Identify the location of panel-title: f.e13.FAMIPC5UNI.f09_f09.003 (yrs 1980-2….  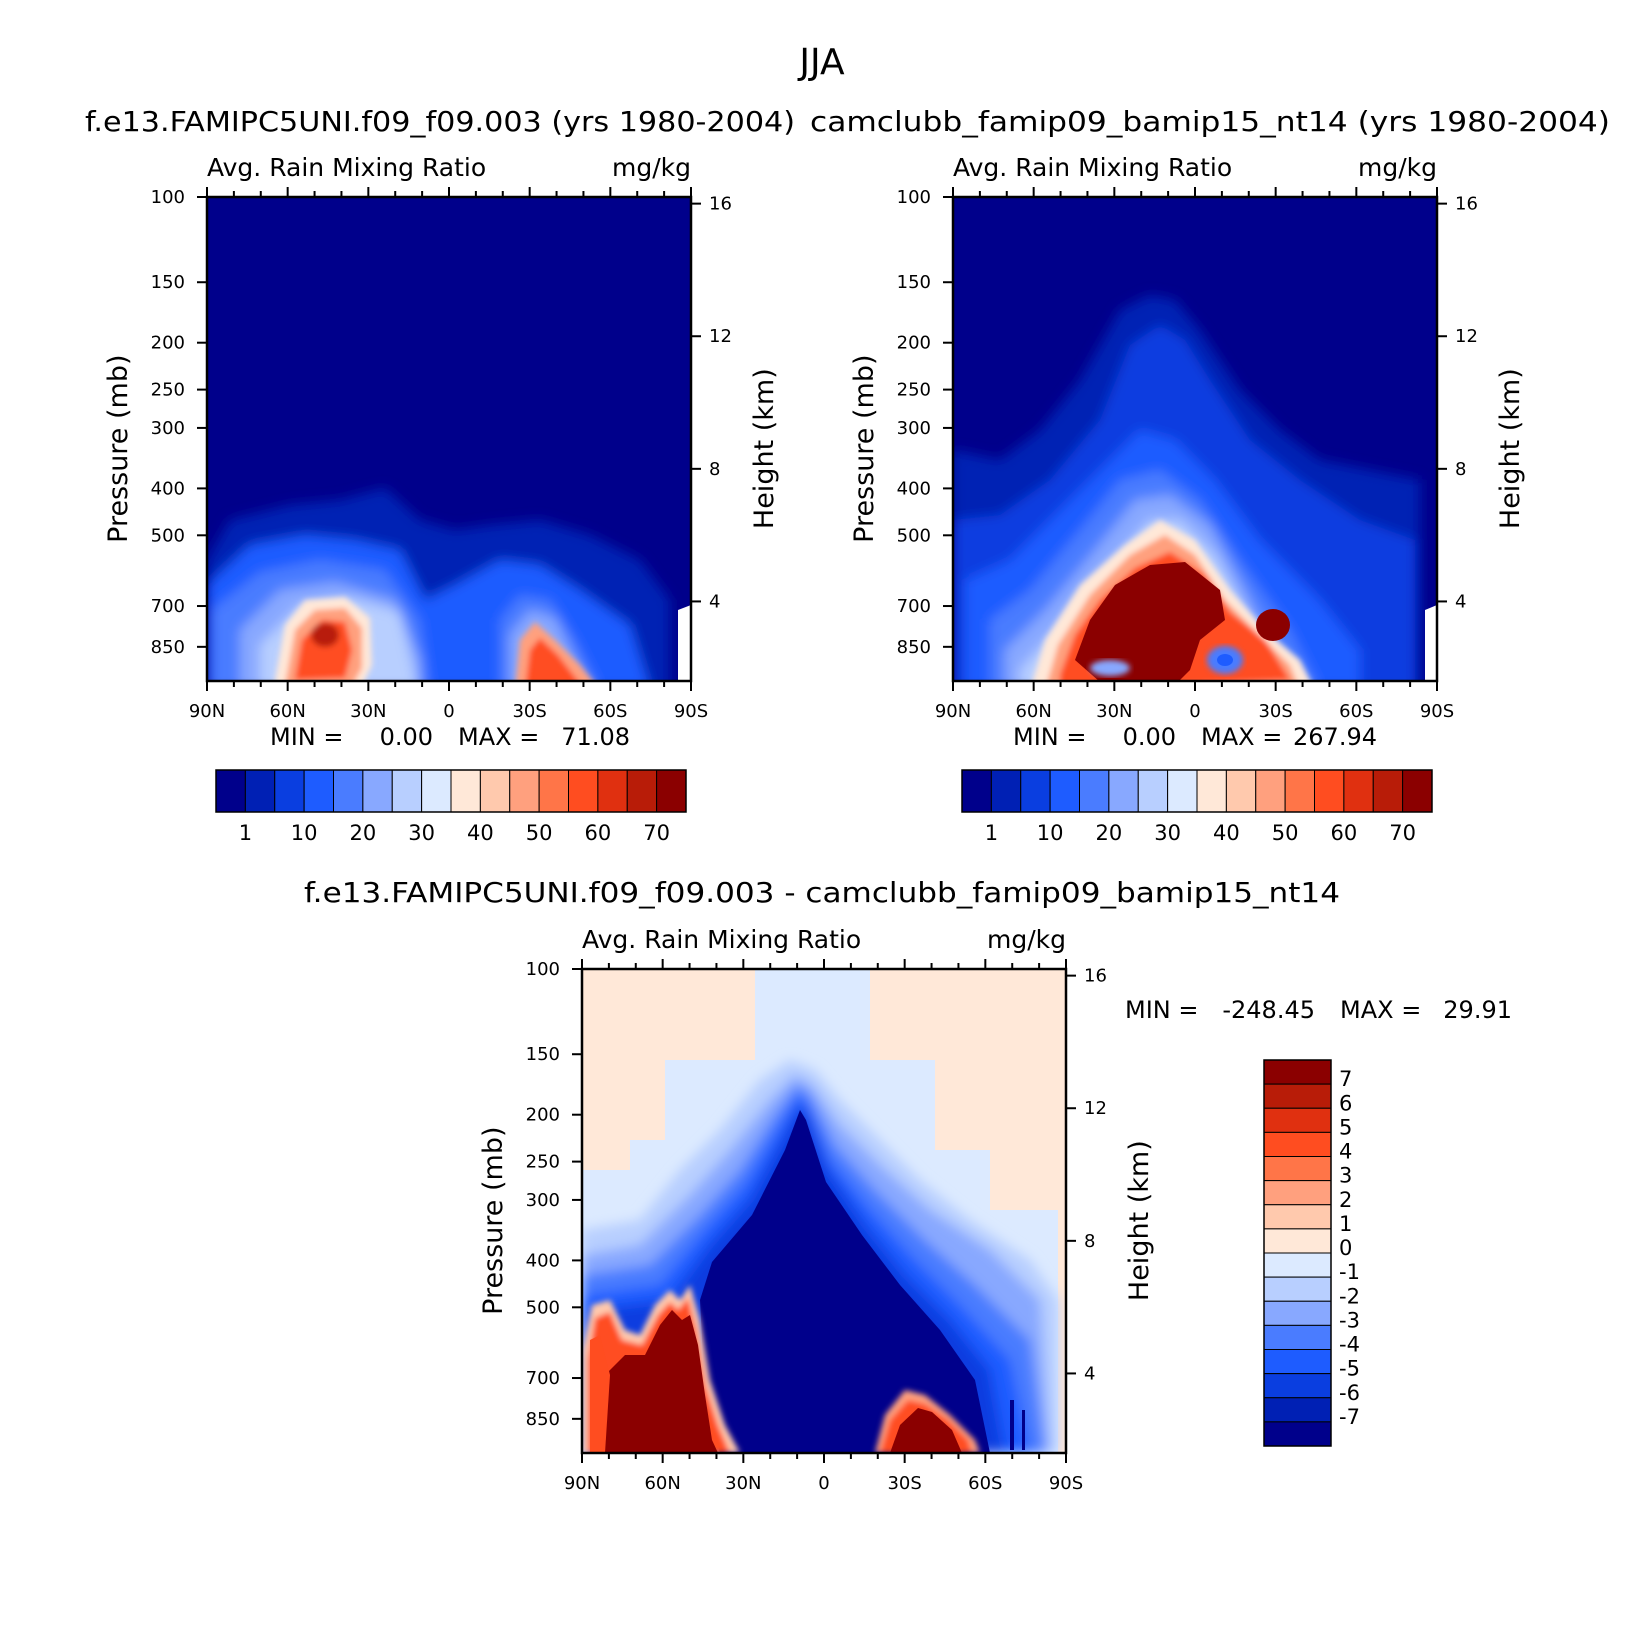
(440, 121).